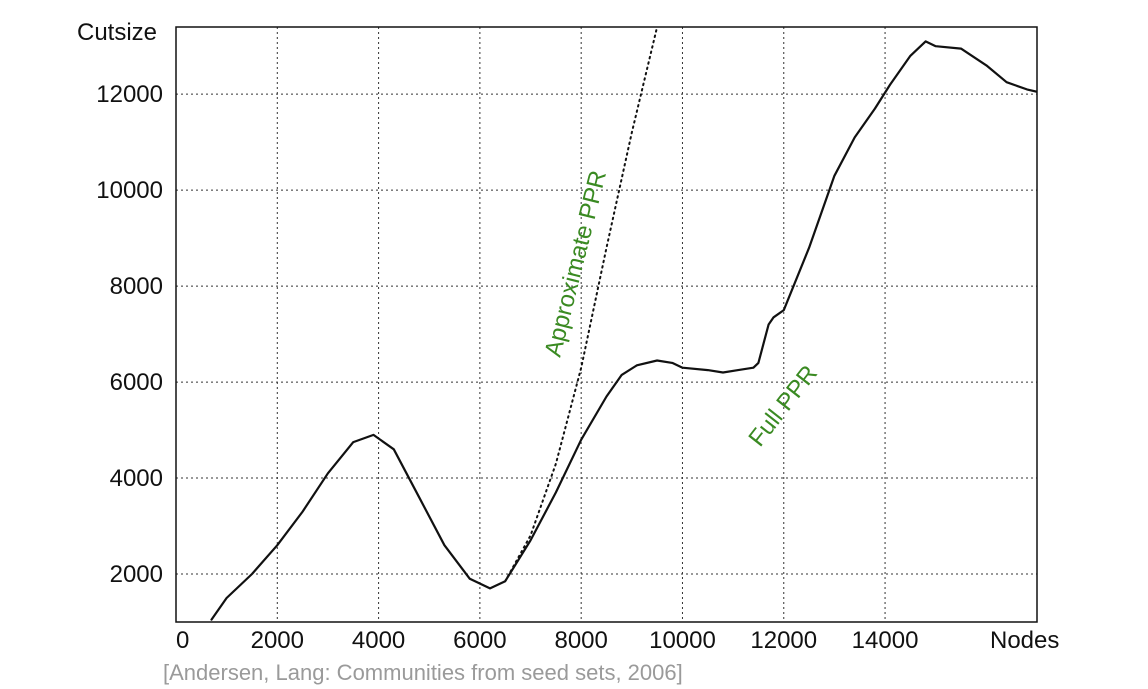 The image size is (1148, 689). What do you see at coordinates (682, 640) in the screenshot?
I see `x-tick-label: 10000` at bounding box center [682, 640].